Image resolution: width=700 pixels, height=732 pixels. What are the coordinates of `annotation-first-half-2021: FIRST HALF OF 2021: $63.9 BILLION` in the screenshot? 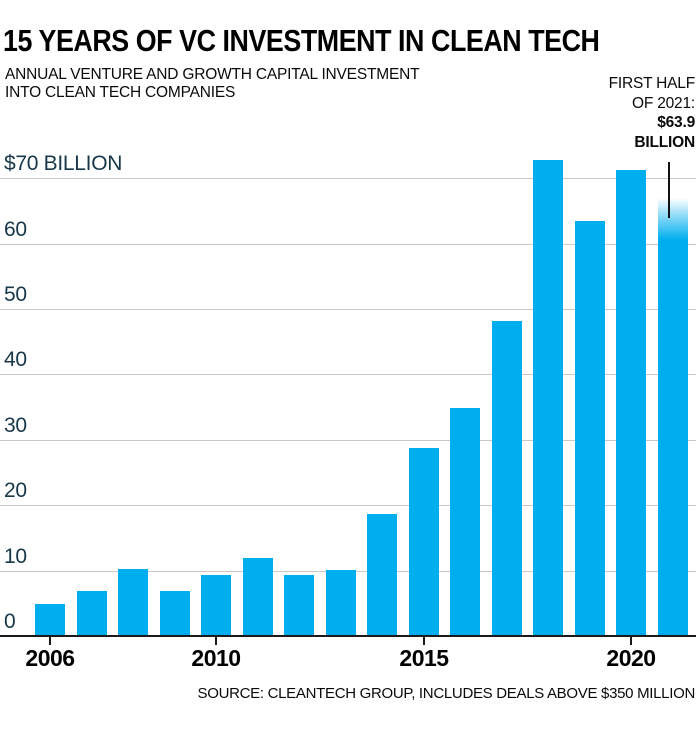 It's located at (652, 113).